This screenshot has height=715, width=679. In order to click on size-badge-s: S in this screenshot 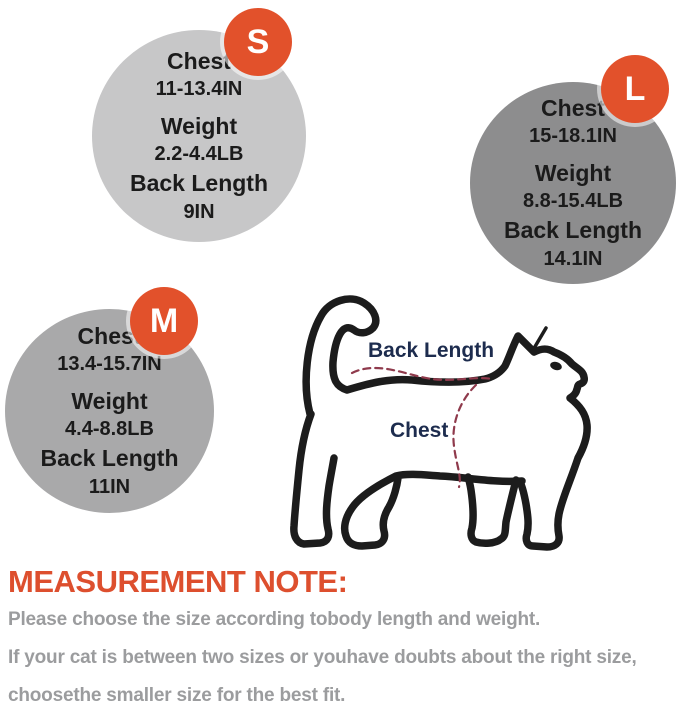, I will do `click(258, 42)`.